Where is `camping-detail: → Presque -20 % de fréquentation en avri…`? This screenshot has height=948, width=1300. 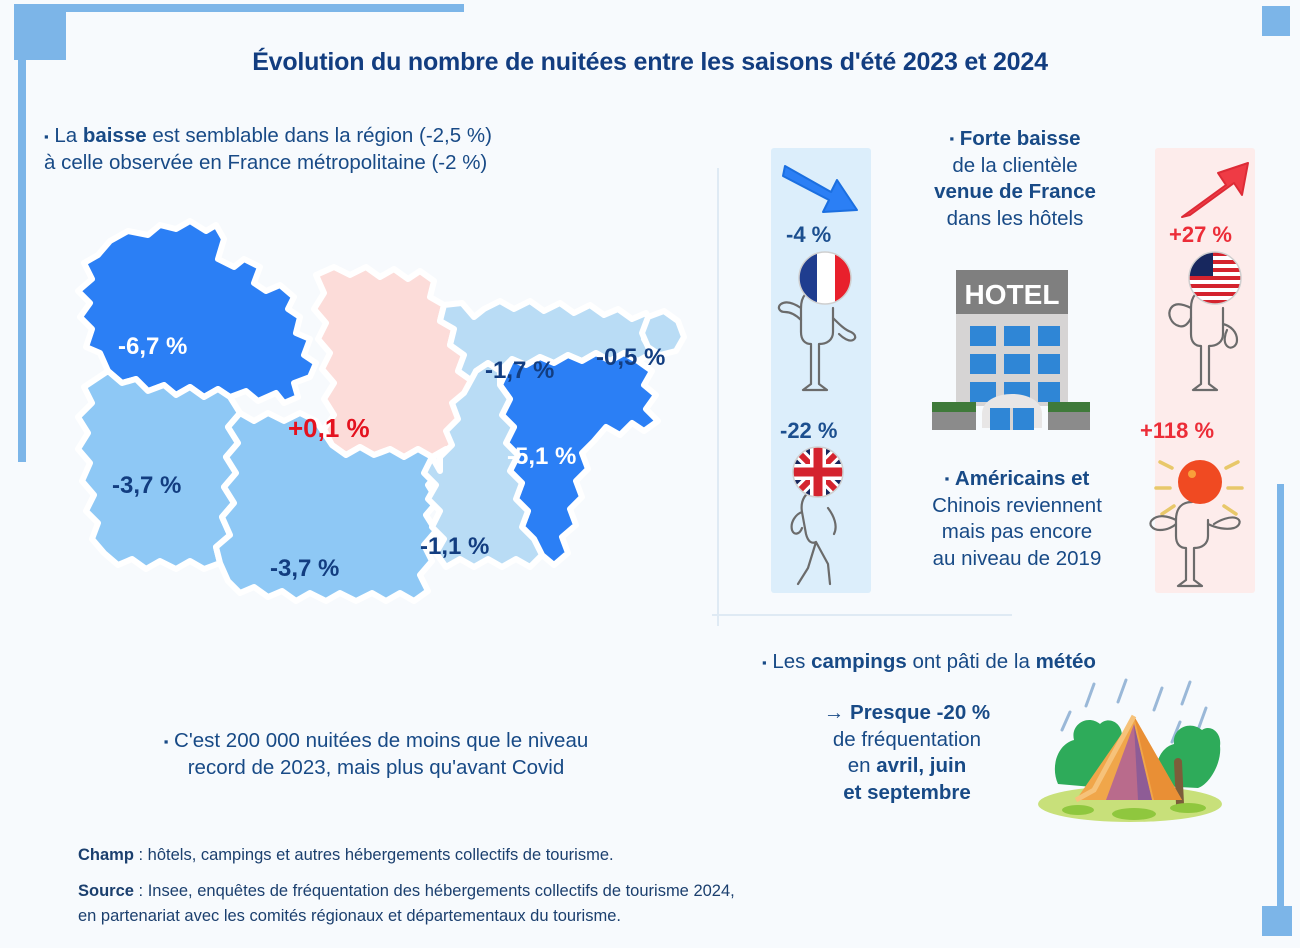 camping-detail: → Presque -20 % de fréquentation en avri… is located at coordinates (907, 753).